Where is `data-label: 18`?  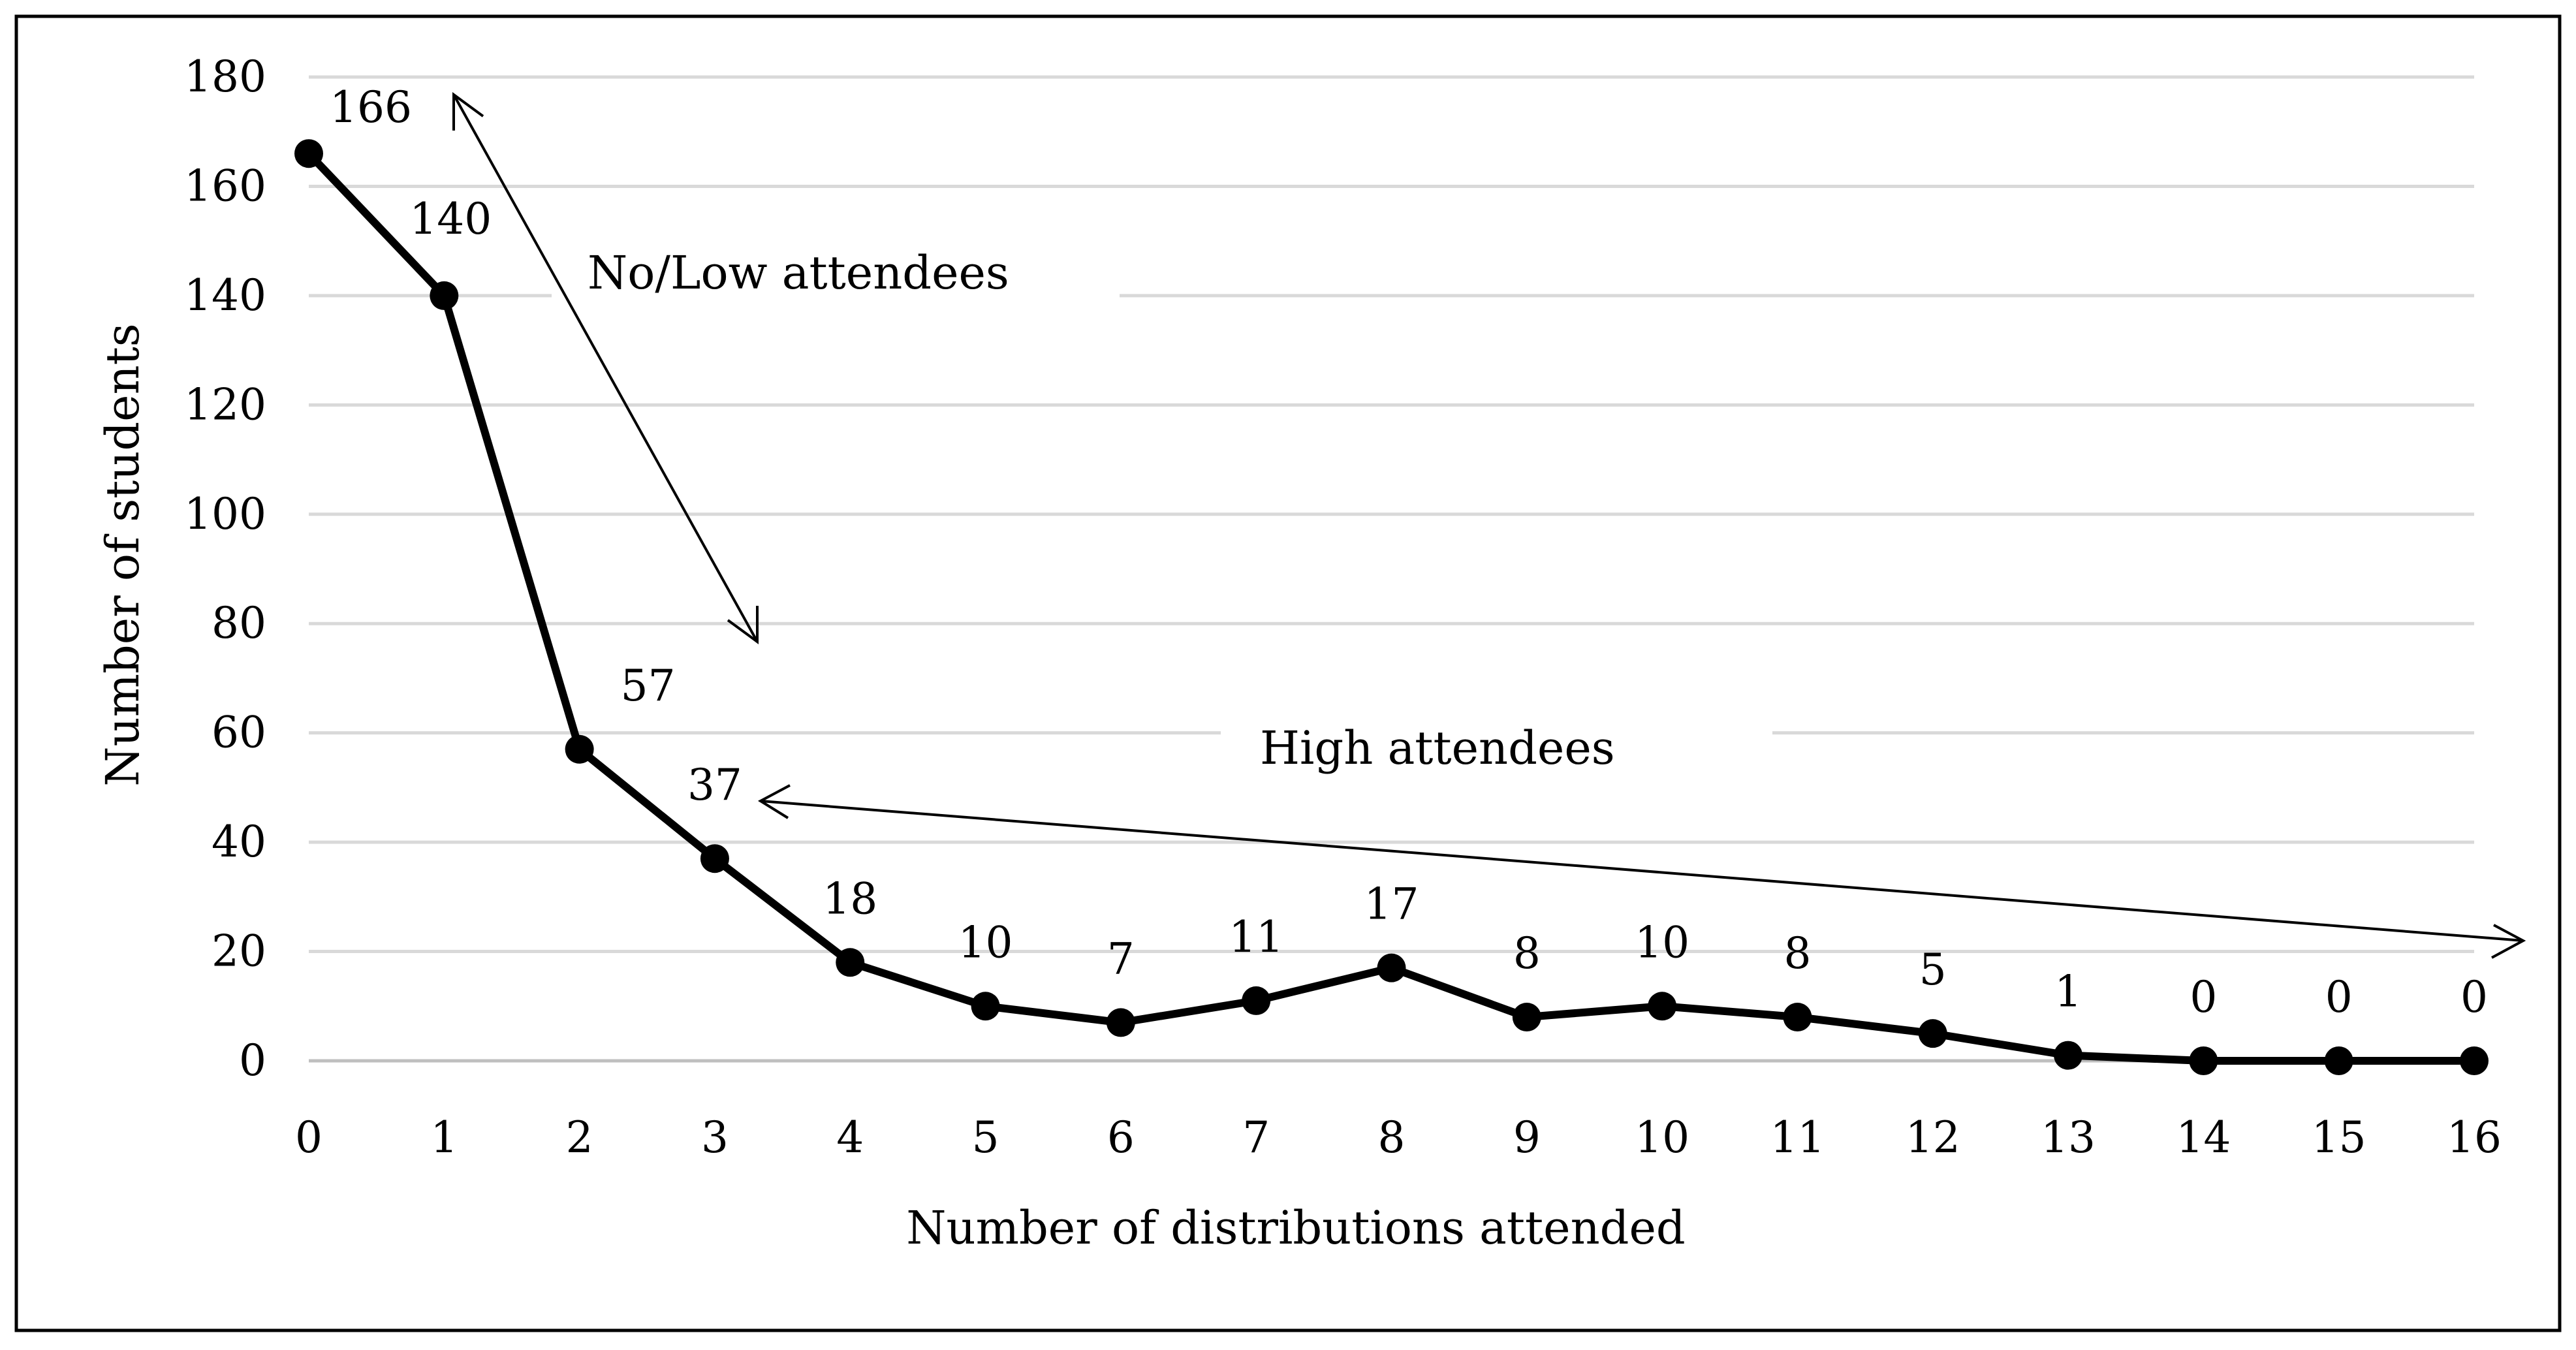 data-label: 18 is located at coordinates (850, 898).